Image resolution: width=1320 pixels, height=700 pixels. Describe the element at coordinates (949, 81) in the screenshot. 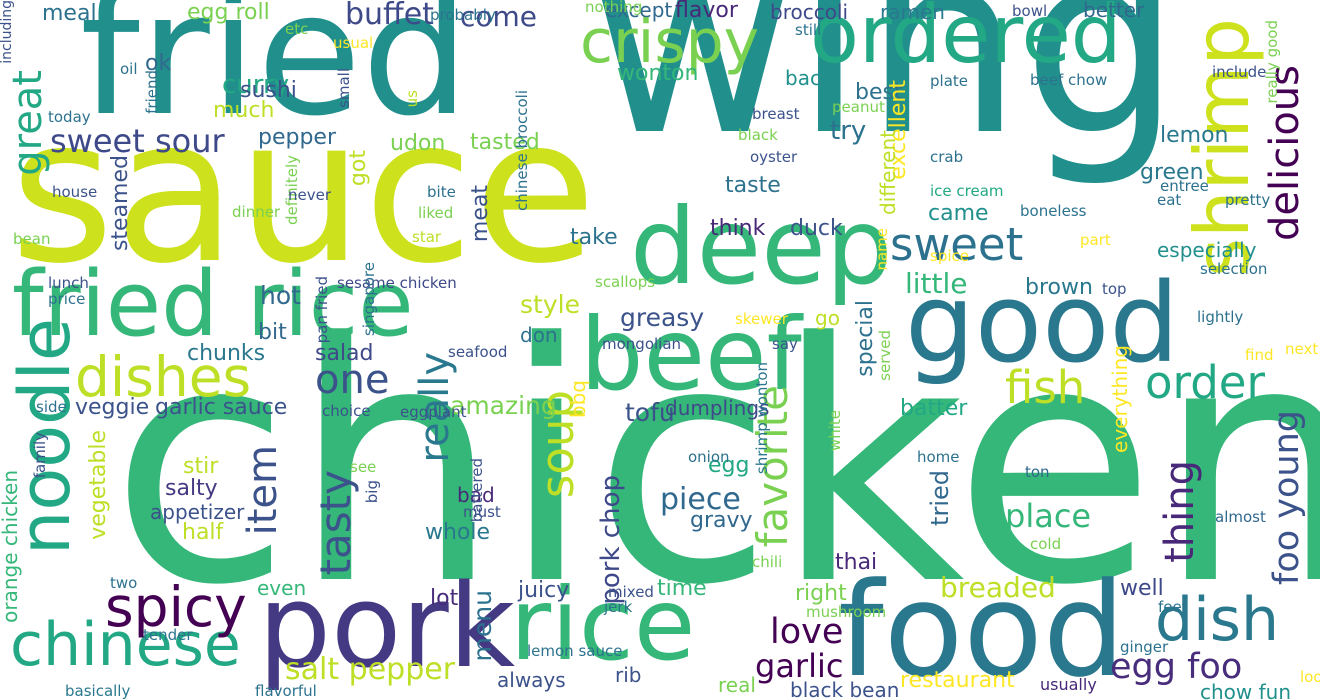

I see `word-plate: plate` at that location.